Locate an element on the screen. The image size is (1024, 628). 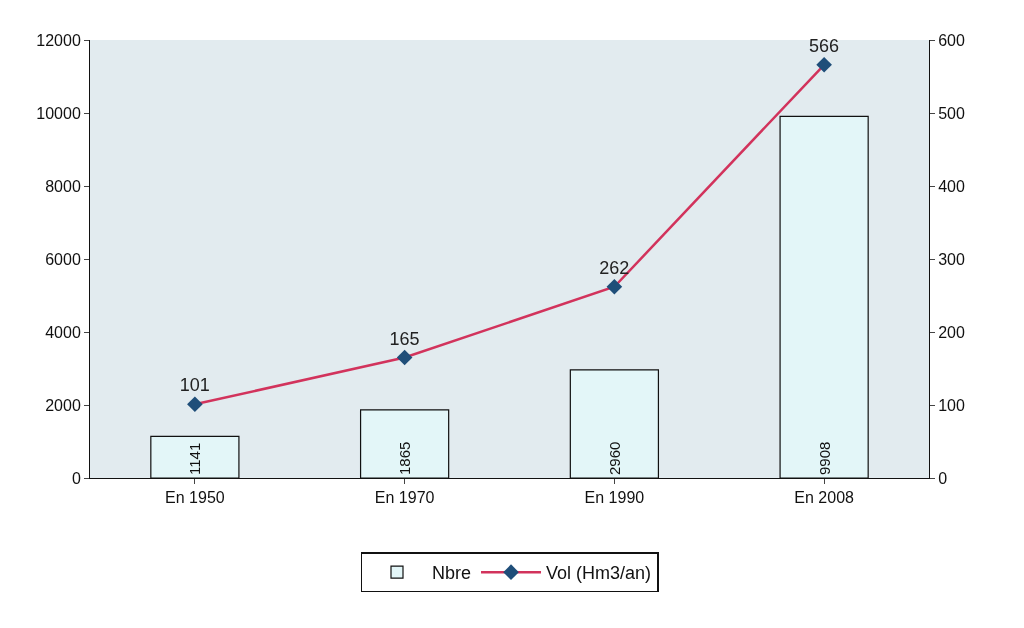
y-tick-label: 4000 is located at coordinates (63, 332).